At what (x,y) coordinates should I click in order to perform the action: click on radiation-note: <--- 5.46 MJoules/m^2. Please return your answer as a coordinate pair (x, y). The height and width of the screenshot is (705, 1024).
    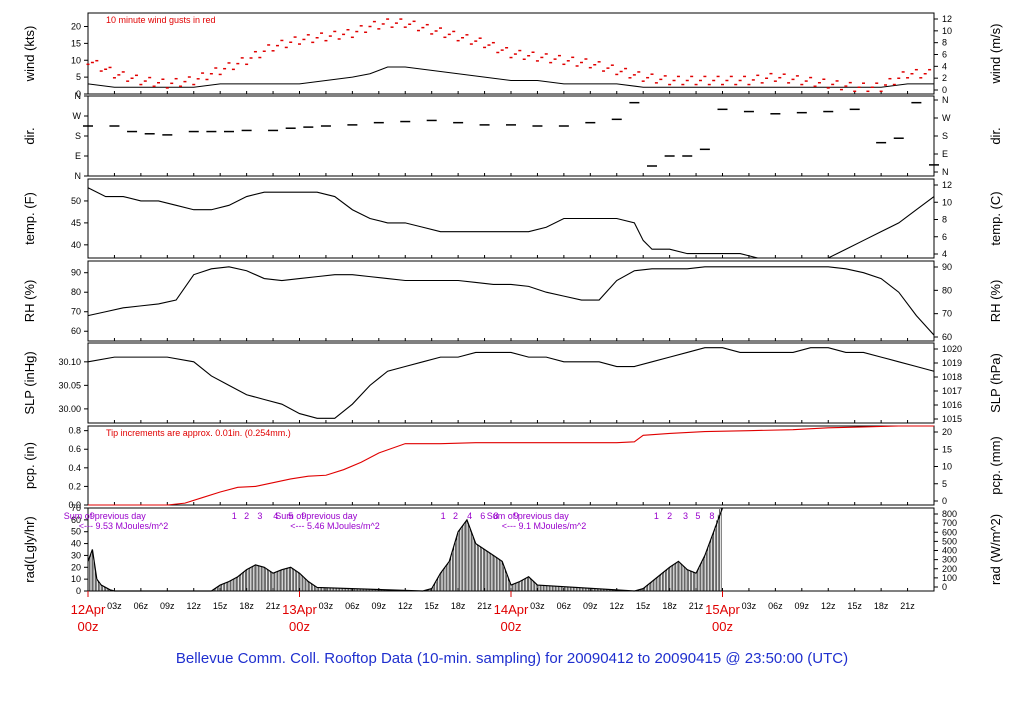
    Looking at the image, I should click on (335, 526).